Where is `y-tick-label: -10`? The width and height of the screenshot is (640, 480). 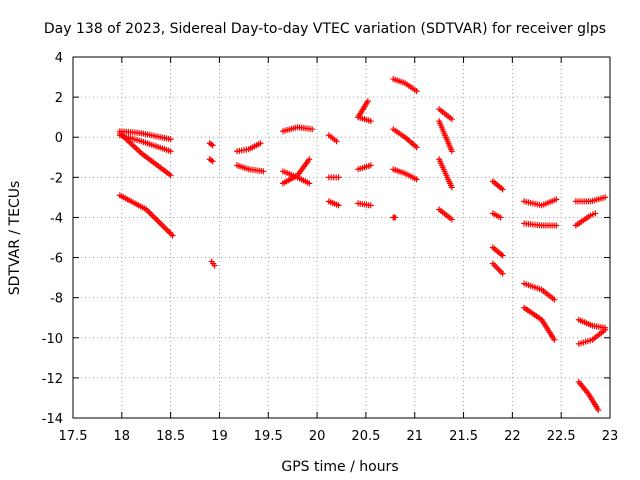 y-tick-label: -10 is located at coordinates (52, 339).